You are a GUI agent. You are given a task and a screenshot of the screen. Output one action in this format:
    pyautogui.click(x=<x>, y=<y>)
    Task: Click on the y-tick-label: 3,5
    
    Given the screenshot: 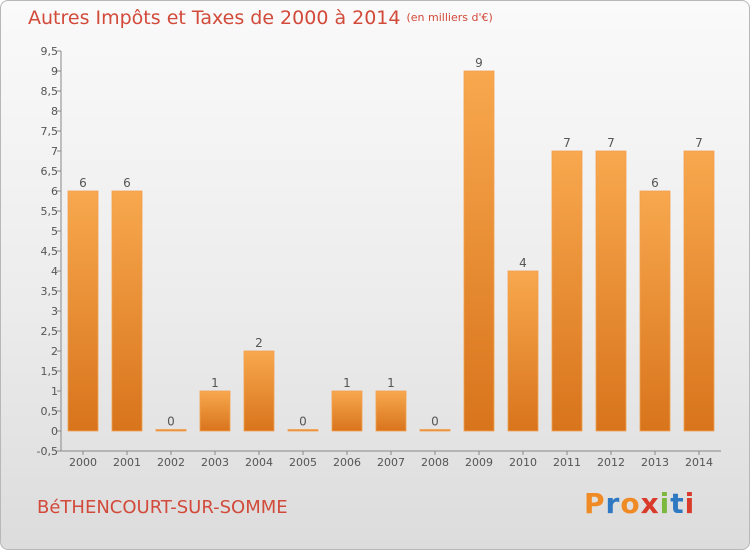 What is the action you would take?
    pyautogui.click(x=50, y=291)
    